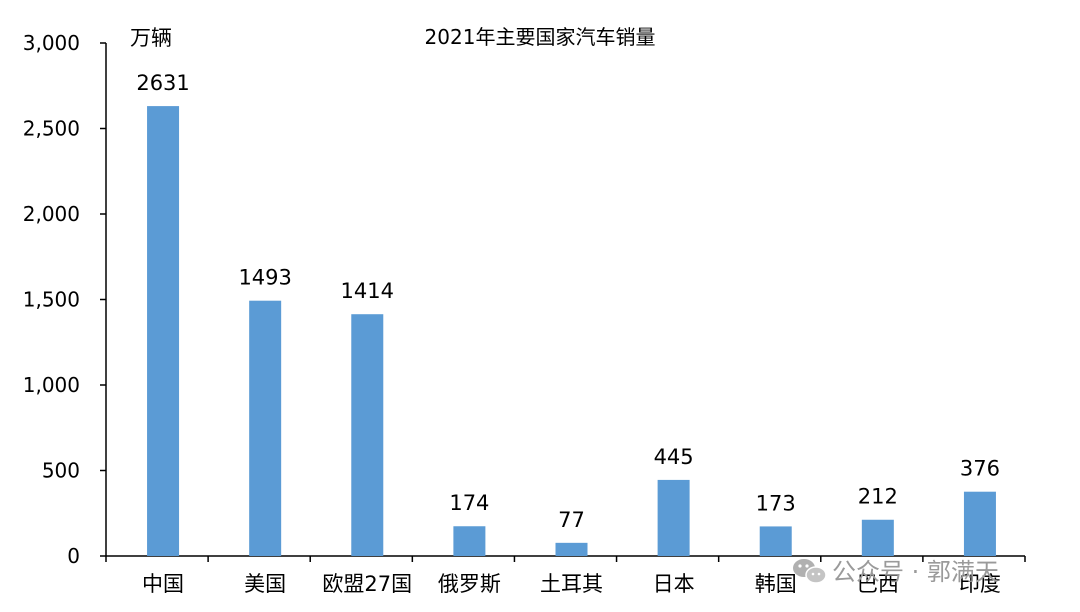  I want to click on y-tick-label: 1,000, so click(51, 385).